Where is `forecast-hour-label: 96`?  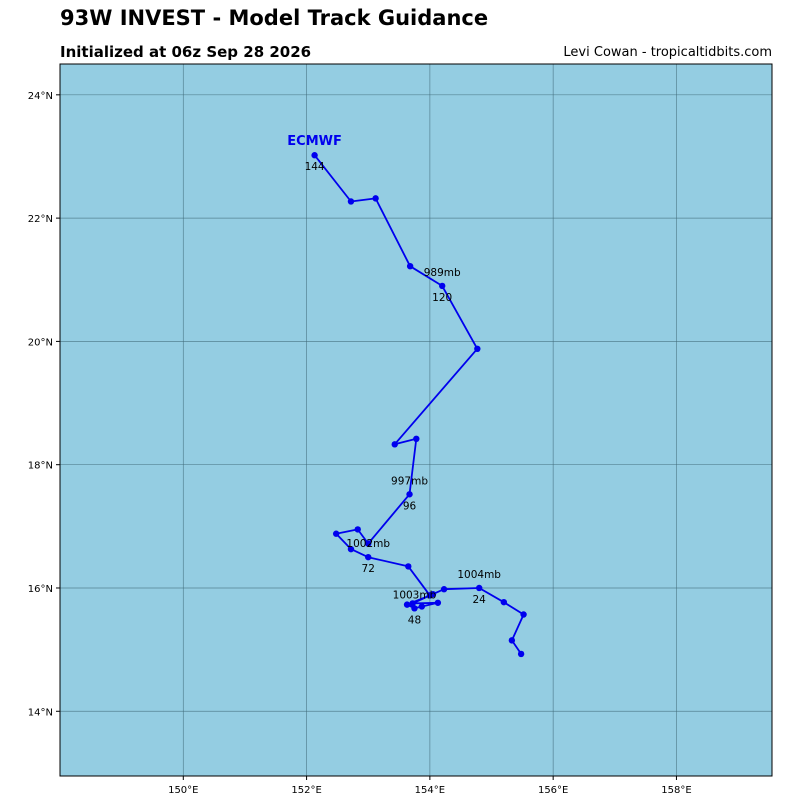
forecast-hour-label: 96 is located at coordinates (410, 506).